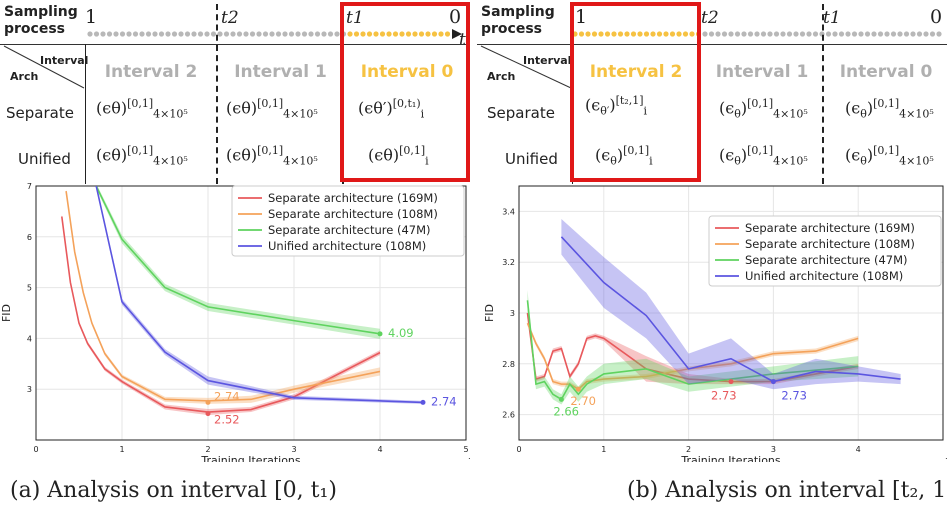  What do you see at coordinates (173, 490) in the screenshot?
I see `caption-a: (a) Analysis on interval [0, t₁)` at bounding box center [173, 490].